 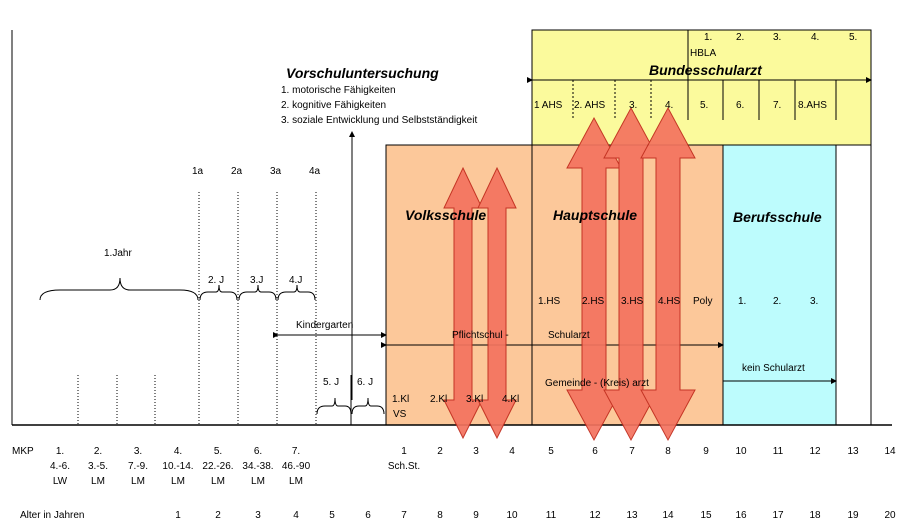 I want to click on school-year-number: 14, so click(x=890, y=451).